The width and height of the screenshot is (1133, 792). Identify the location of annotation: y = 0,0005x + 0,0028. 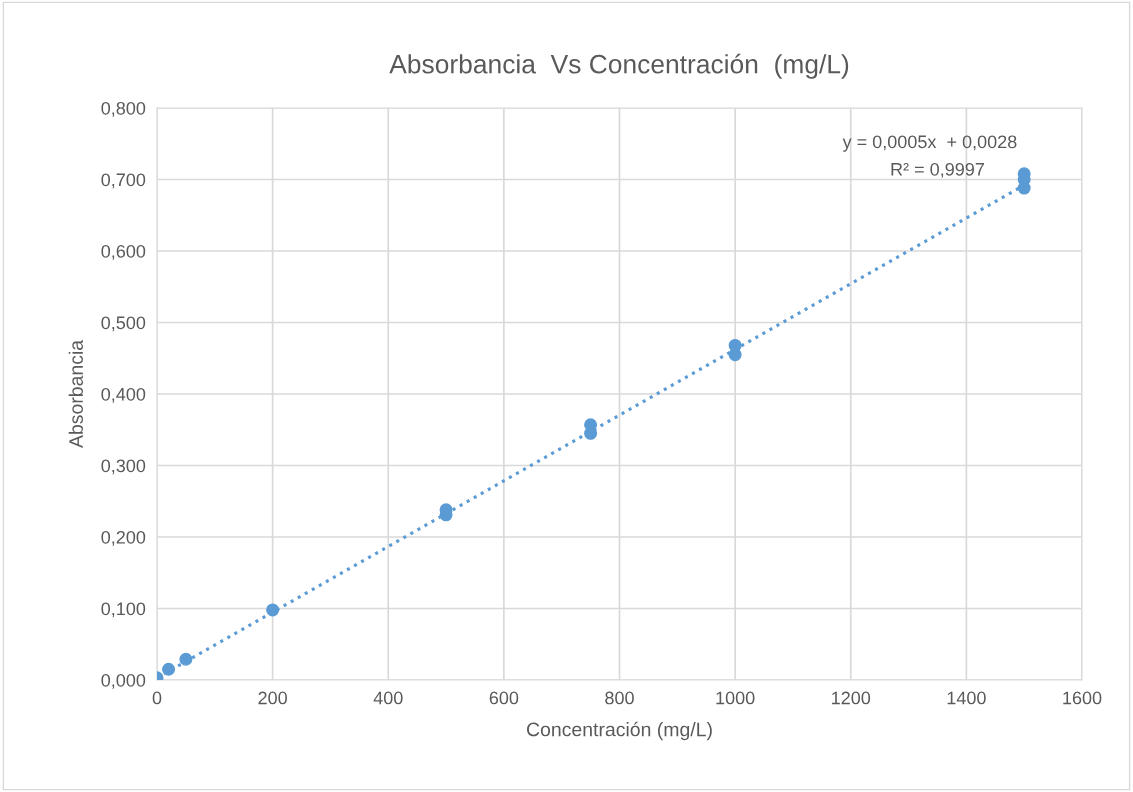
(929, 143).